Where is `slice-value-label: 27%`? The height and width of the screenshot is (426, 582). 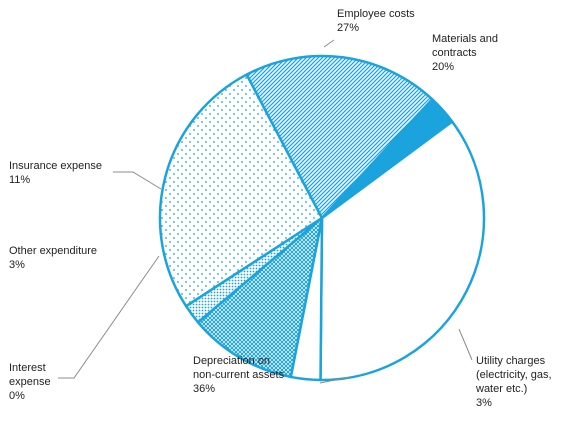
slice-value-label: 27% is located at coordinates (348, 28).